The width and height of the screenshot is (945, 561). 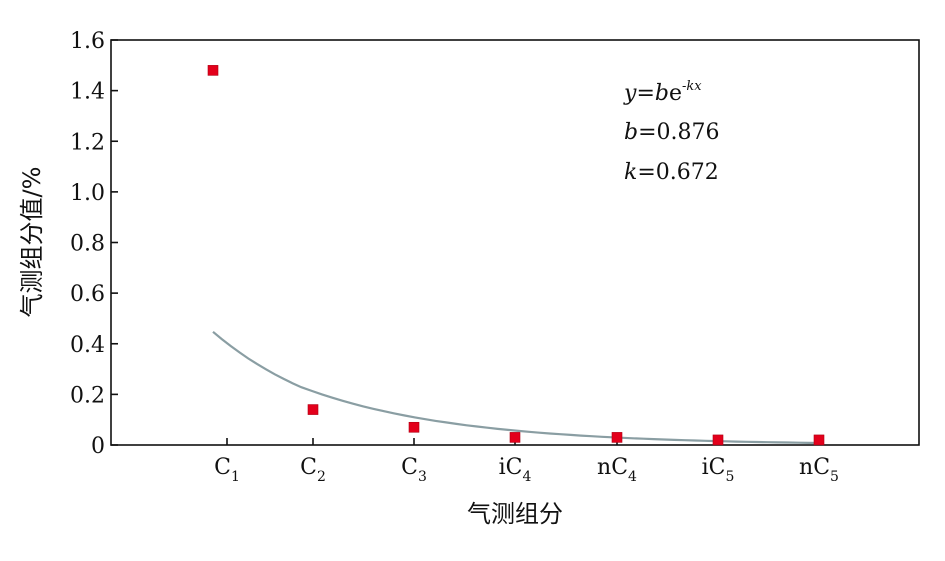 What do you see at coordinates (515, 470) in the screenshot?
I see `x-tick-label: iC4` at bounding box center [515, 470].